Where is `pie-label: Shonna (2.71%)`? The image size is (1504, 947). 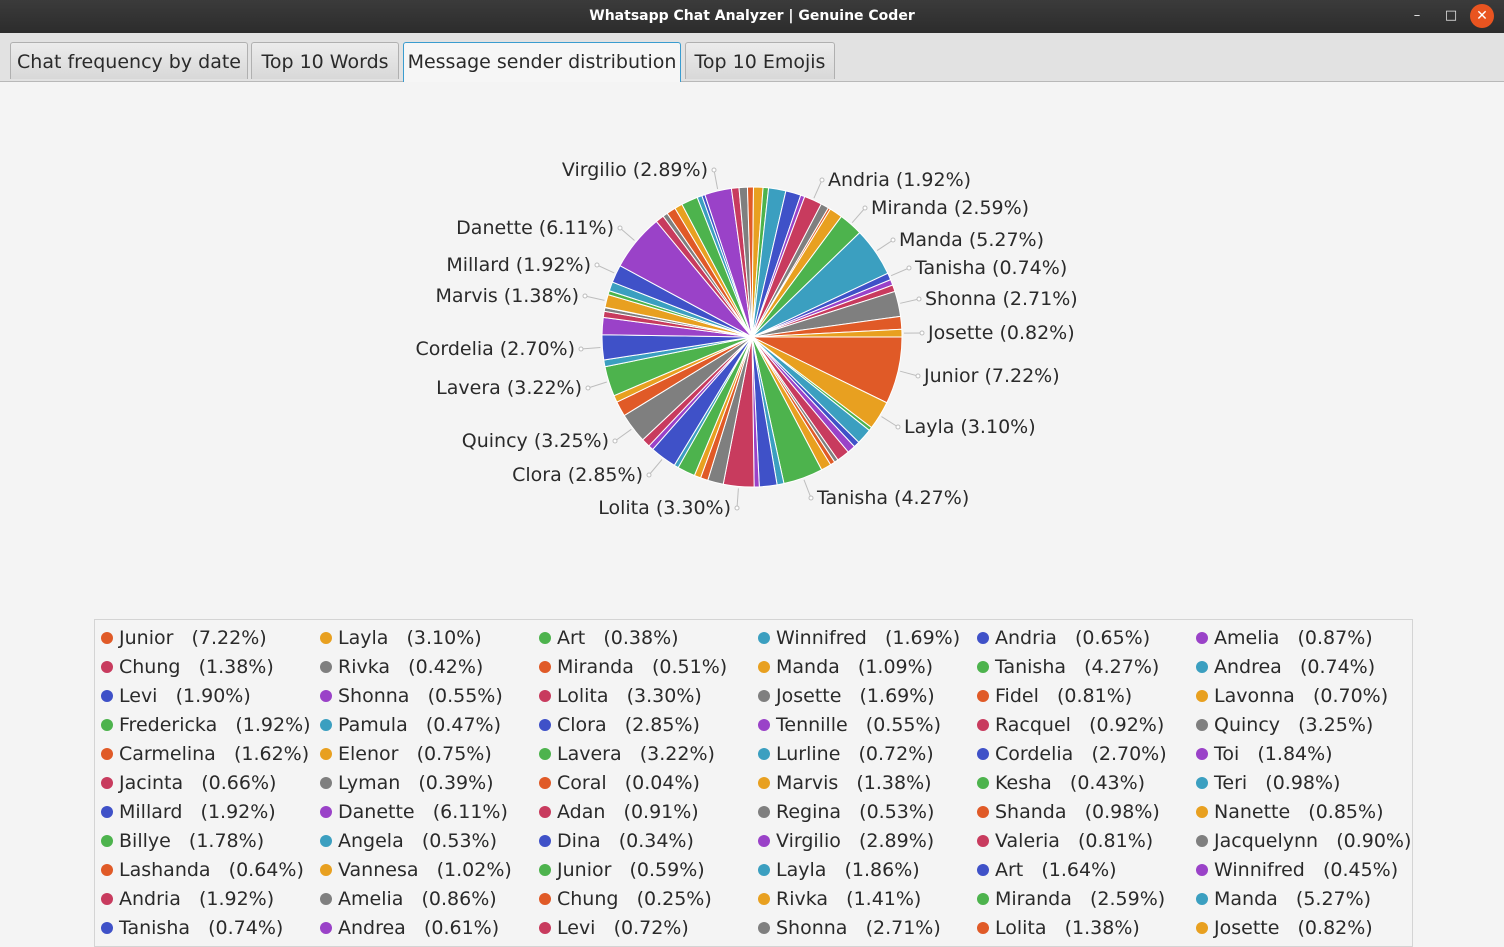 pie-label: Shonna (2.71%) is located at coordinates (1001, 299).